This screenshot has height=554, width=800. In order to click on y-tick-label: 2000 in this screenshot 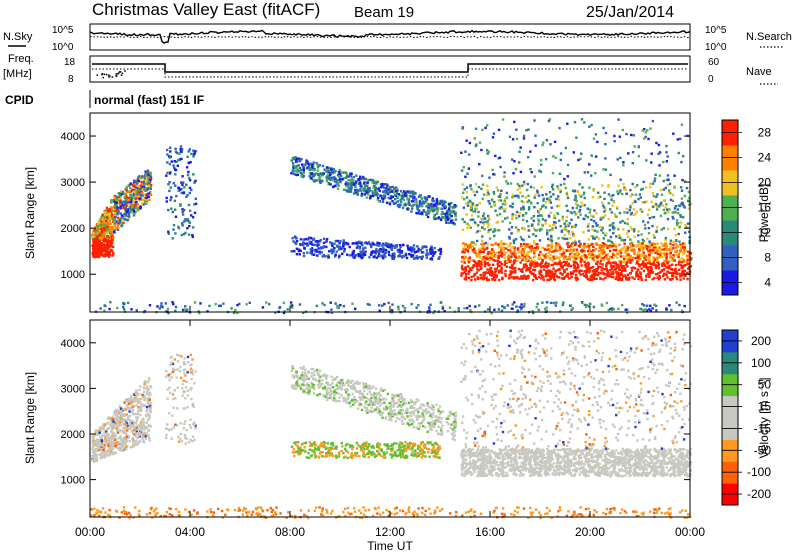, I will do `click(73, 229)`.